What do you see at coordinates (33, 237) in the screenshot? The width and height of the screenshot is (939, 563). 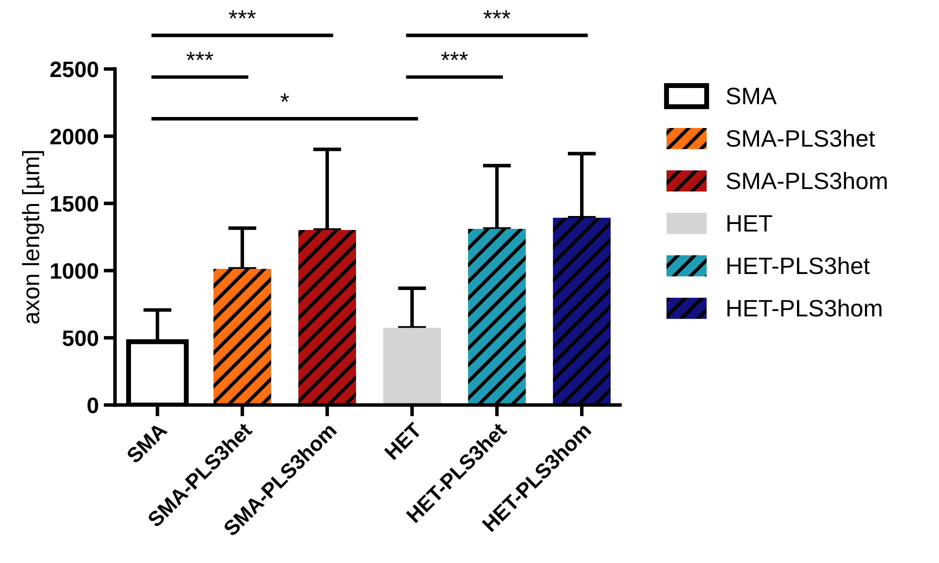 I see `y-axis-title: axon length [µm]` at bounding box center [33, 237].